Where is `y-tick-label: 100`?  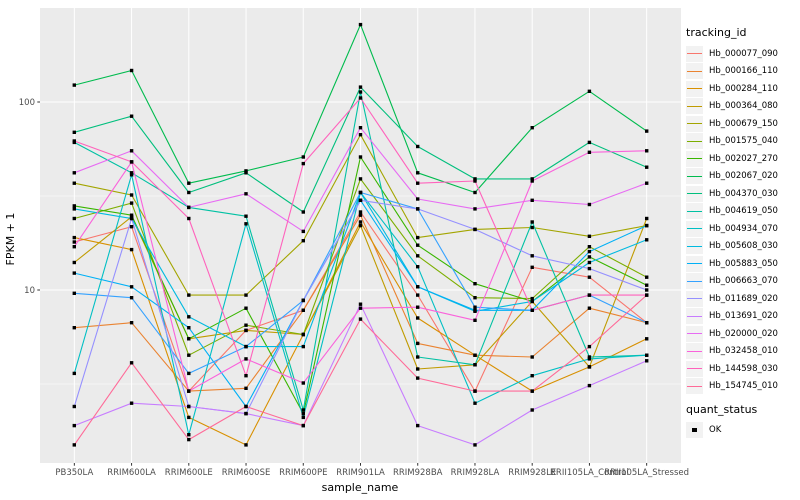
y-tick-label: 100 is located at coordinates (27, 103).